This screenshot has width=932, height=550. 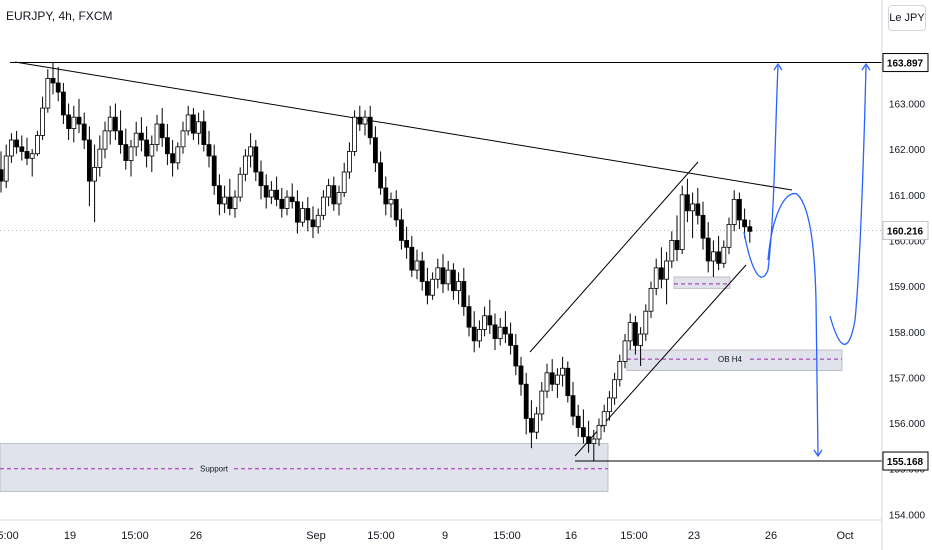 I want to click on price-label-text: 163.897, so click(x=905, y=64).